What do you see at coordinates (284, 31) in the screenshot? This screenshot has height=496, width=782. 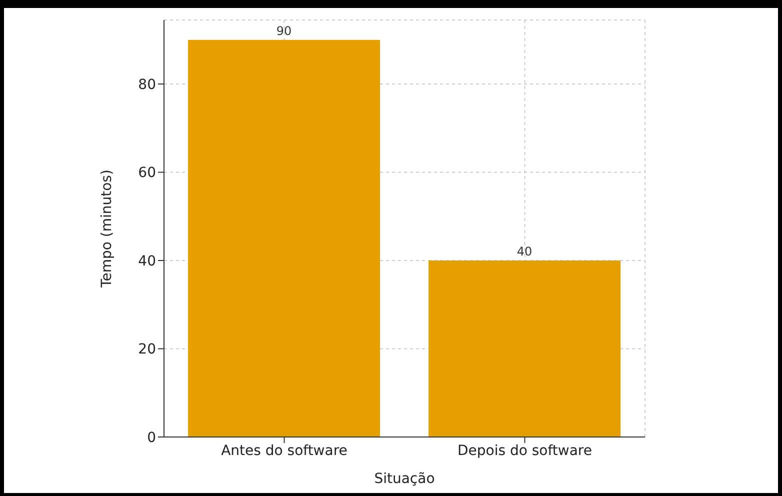 I see `data-label: 90` at bounding box center [284, 31].